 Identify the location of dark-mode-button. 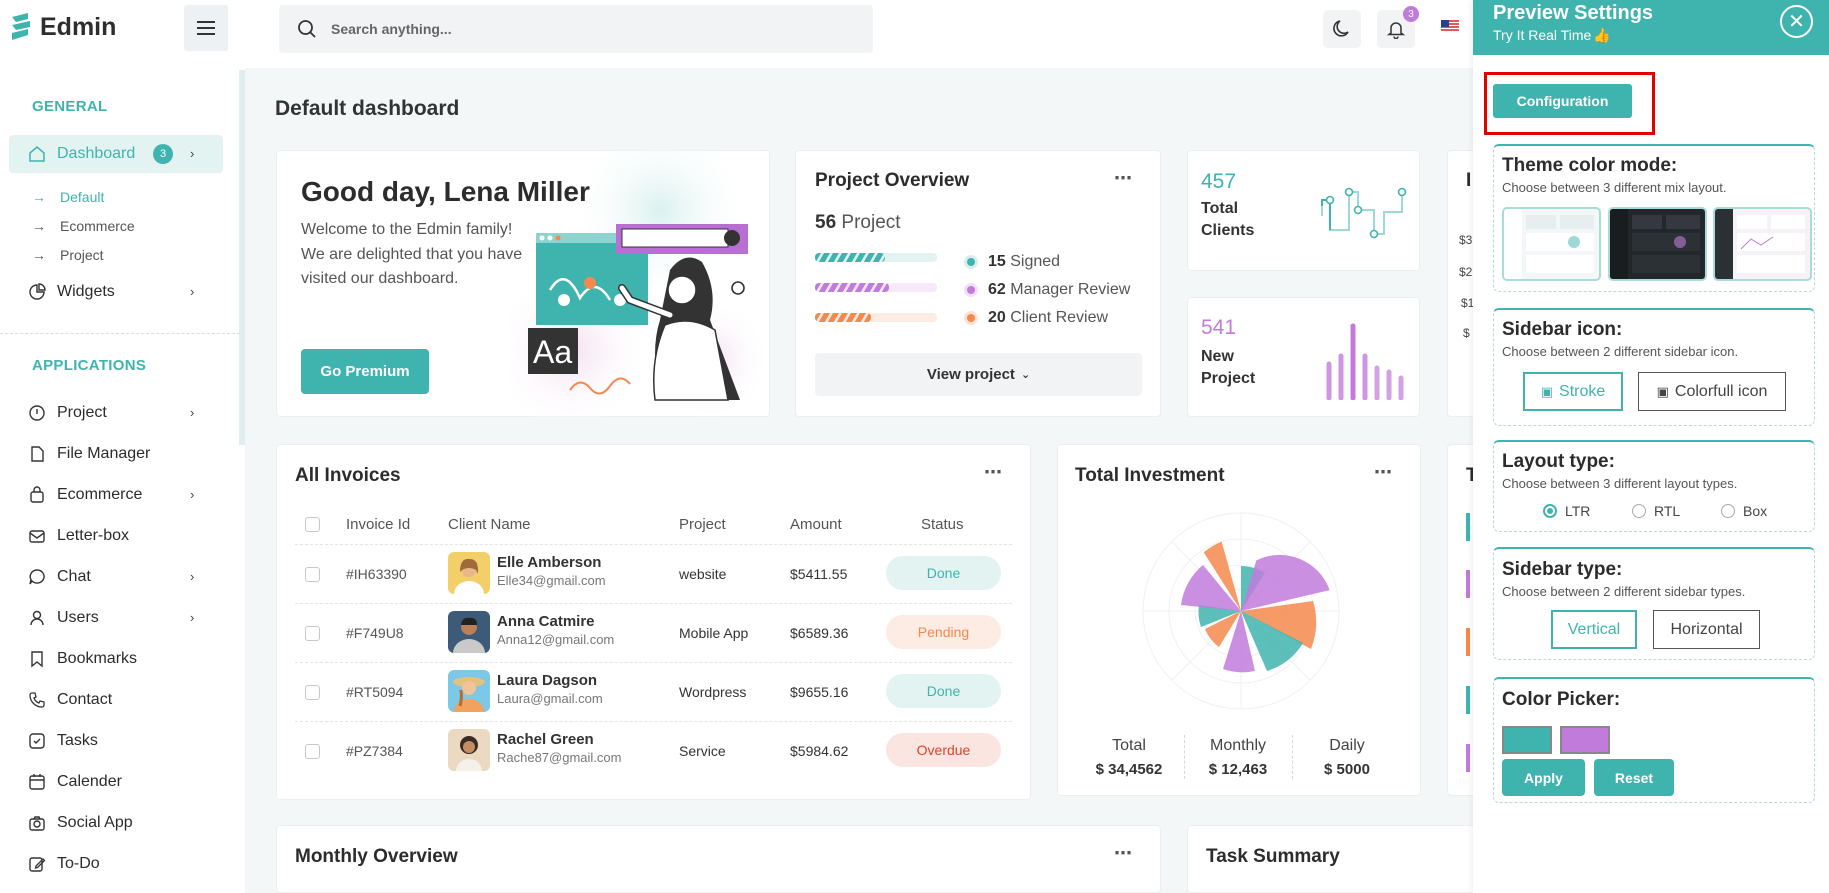
(1342, 29).